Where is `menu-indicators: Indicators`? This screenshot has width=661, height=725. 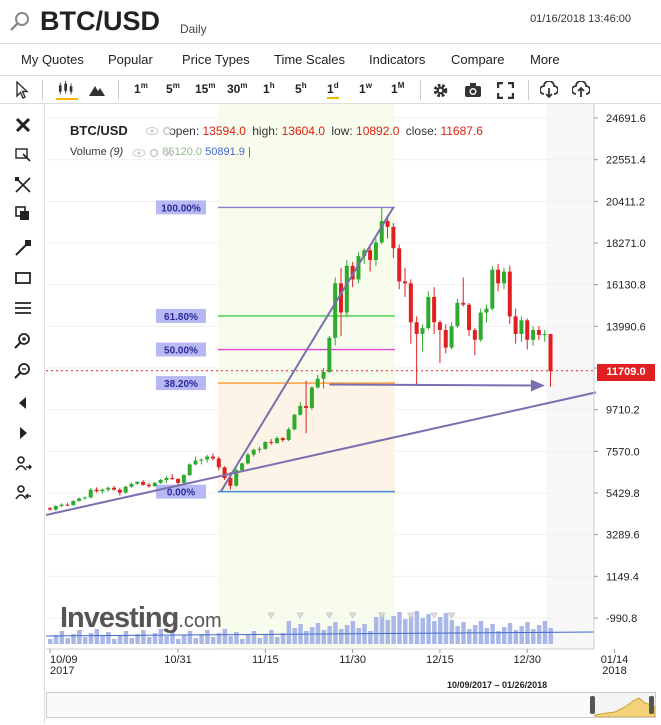 menu-indicators: Indicators is located at coordinates (397, 59).